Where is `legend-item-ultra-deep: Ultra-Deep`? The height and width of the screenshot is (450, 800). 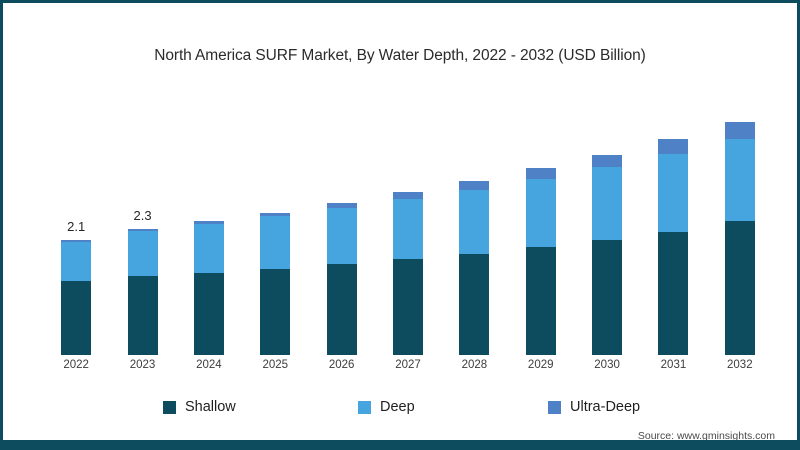
legend-item-ultra-deep: Ultra-Deep is located at coordinates (594, 407).